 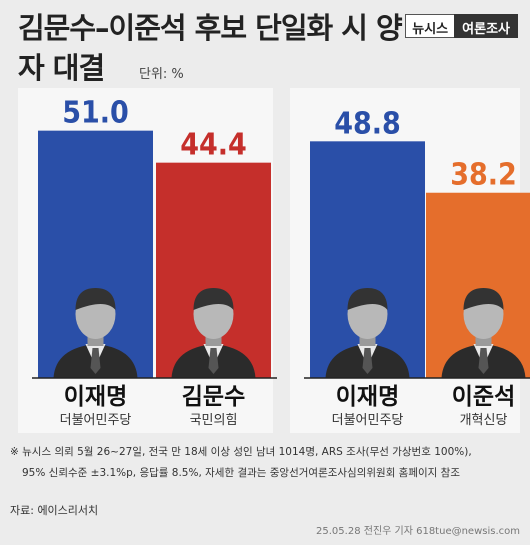 What do you see at coordinates (95, 397) in the screenshot?
I see `candidate-name-0-0: 이재명` at bounding box center [95, 397].